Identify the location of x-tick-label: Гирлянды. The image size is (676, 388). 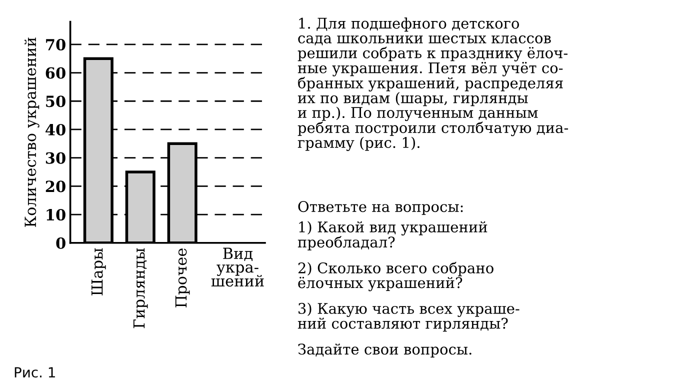
(140, 288).